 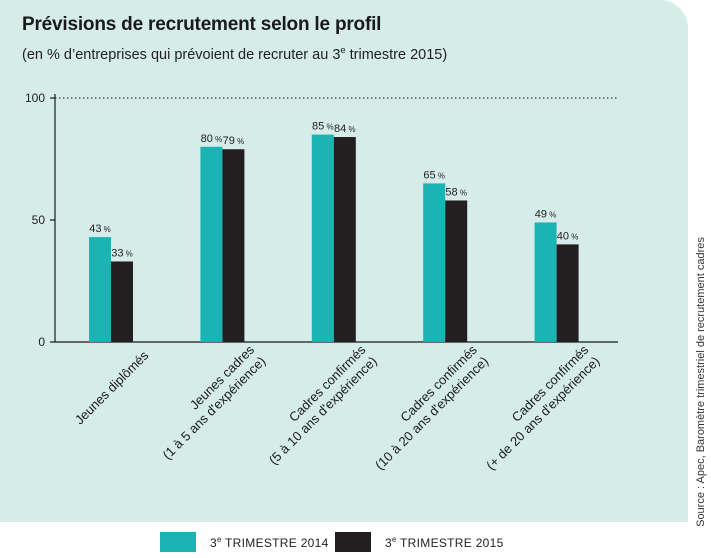 What do you see at coordinates (444, 542) in the screenshot?
I see `legend-label-2015: 3e TRIMESTRE 2015` at bounding box center [444, 542].